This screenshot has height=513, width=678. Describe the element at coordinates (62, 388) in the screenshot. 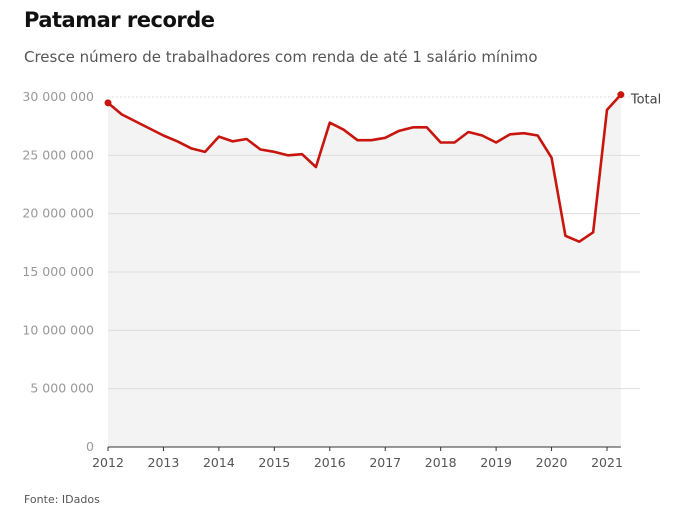

I see `y-tick-label: 5 000 000` at that location.